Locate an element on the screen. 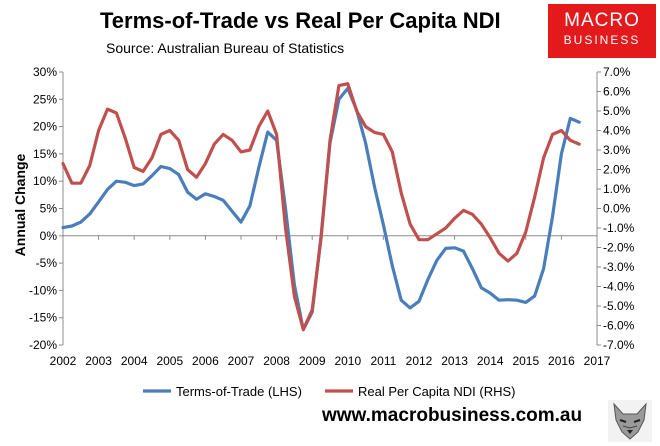 The width and height of the screenshot is (660, 446). x-tick-label: 2006 is located at coordinates (205, 361).